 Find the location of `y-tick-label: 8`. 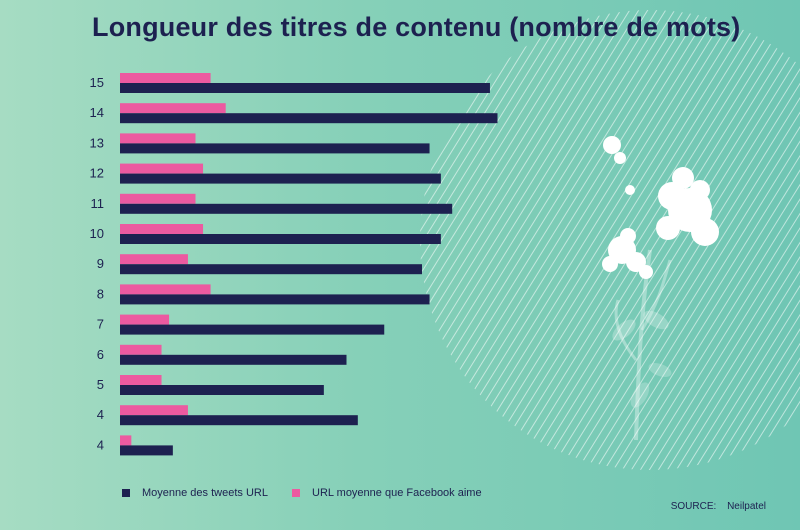

y-tick-label: 8 is located at coordinates (100, 293).